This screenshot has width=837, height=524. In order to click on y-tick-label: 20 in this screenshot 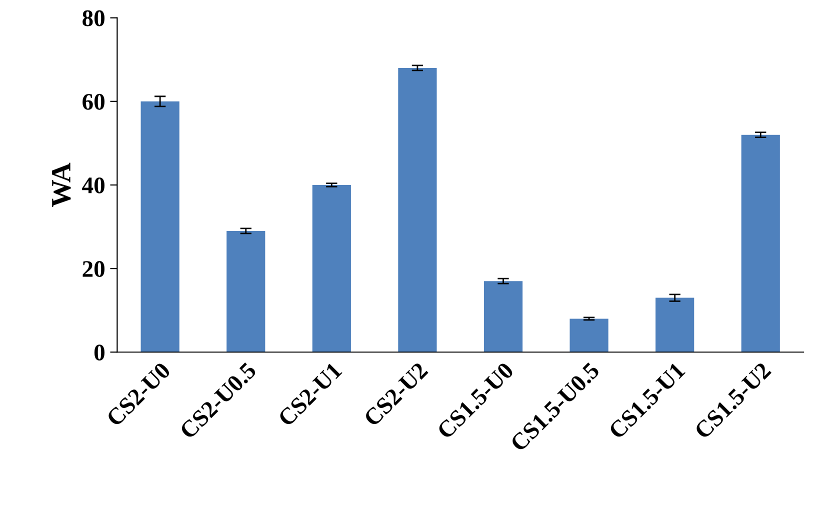, I will do `click(93, 269)`.